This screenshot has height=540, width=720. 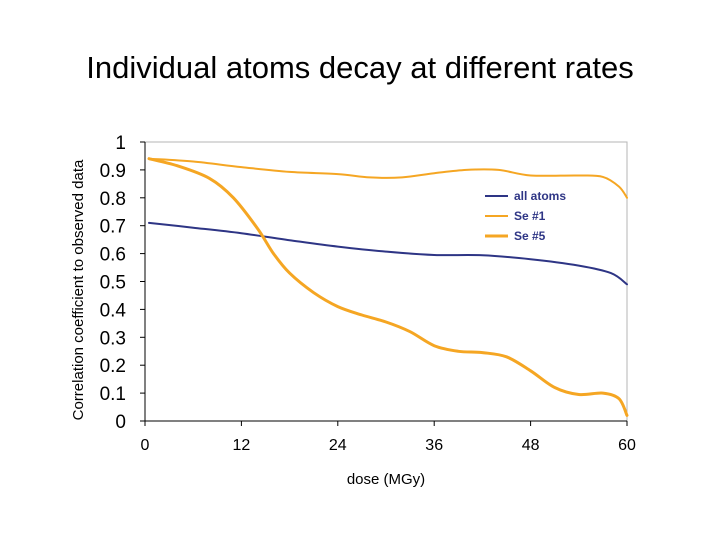 What do you see at coordinates (531, 445) in the screenshot?
I see `x-tick-label: 48` at bounding box center [531, 445].